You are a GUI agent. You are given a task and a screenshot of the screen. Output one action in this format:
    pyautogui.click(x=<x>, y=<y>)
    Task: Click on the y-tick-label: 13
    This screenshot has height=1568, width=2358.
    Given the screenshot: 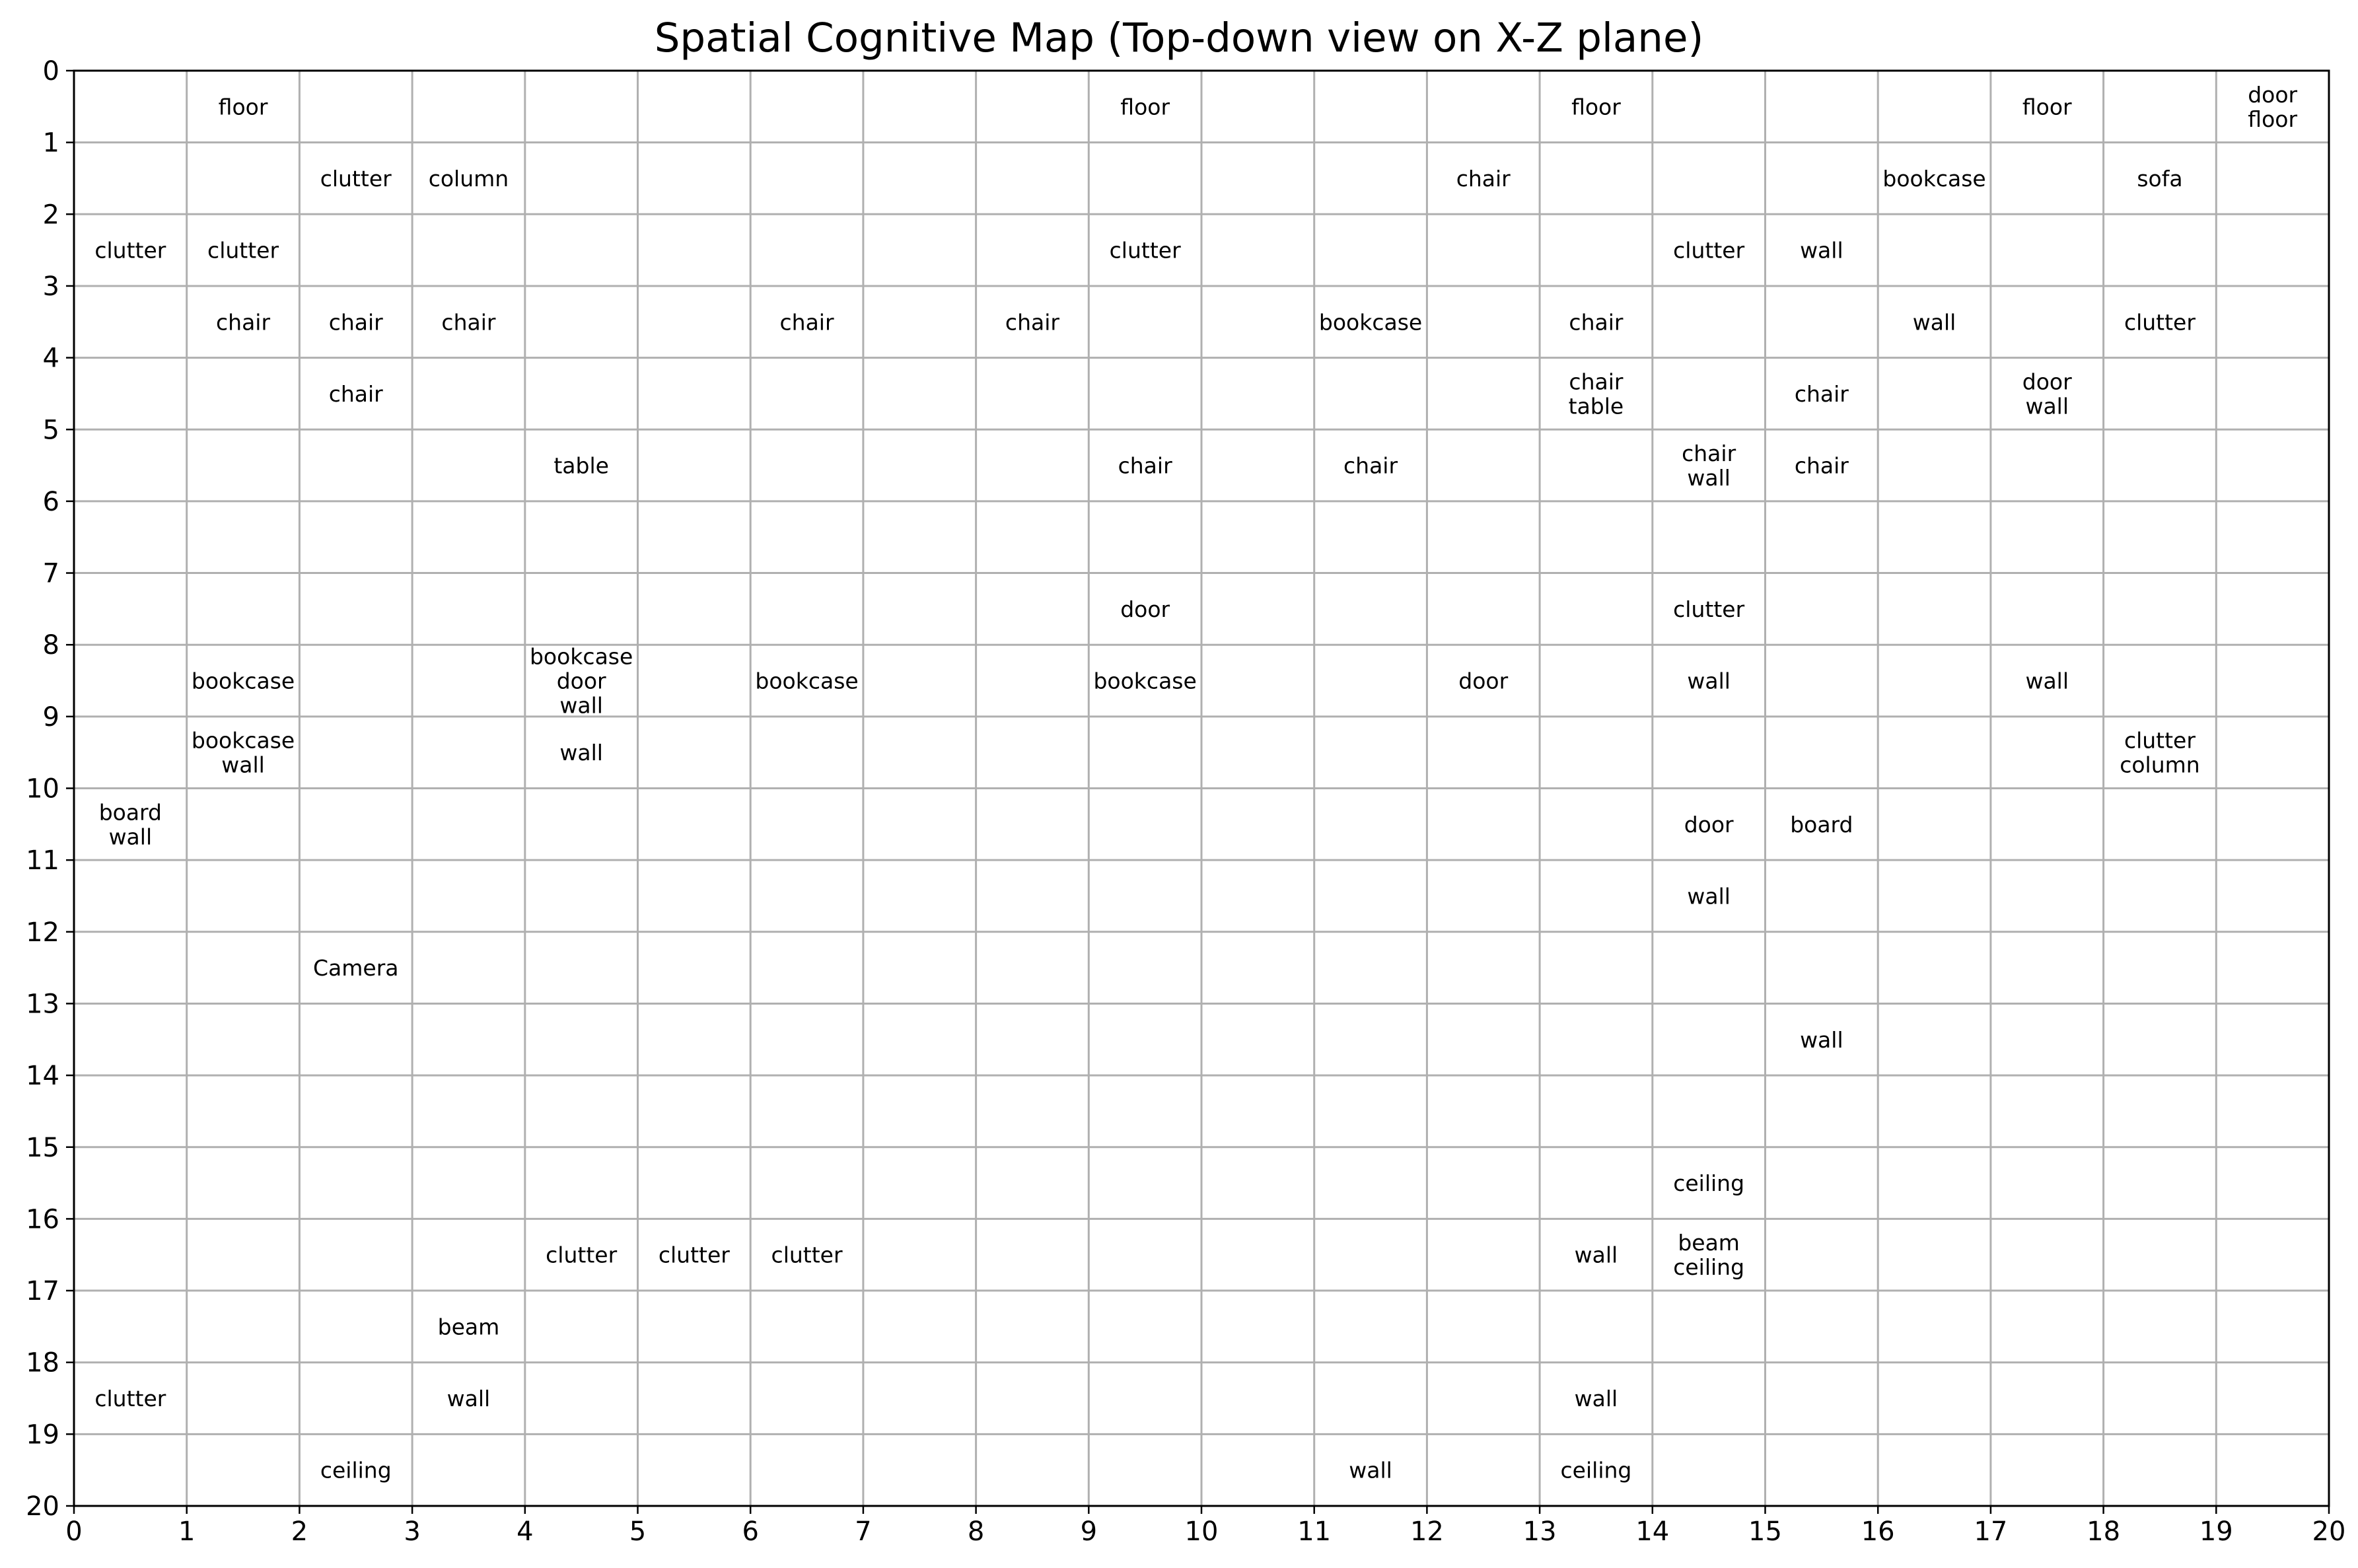 What is the action you would take?
    pyautogui.click(x=42, y=1004)
    